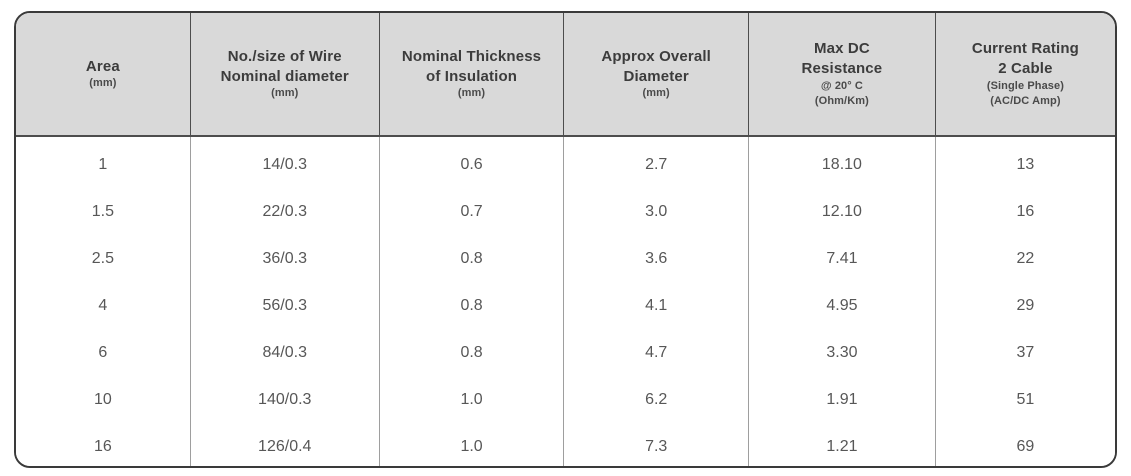 The height and width of the screenshot is (476, 1131). What do you see at coordinates (1025, 305) in the screenshot?
I see `cell-current: 29` at bounding box center [1025, 305].